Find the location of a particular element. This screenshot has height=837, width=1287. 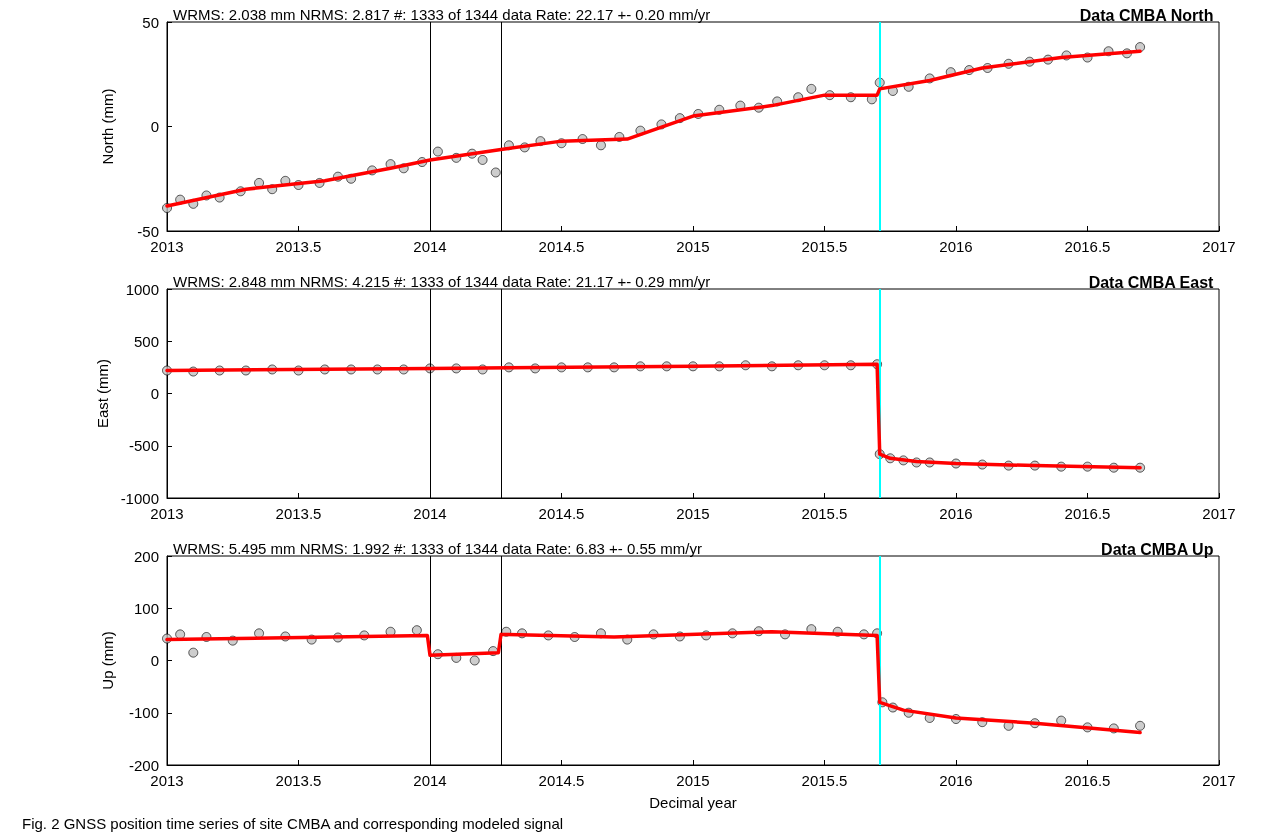

y-tick-label: -1000 is located at coordinates (139, 498).